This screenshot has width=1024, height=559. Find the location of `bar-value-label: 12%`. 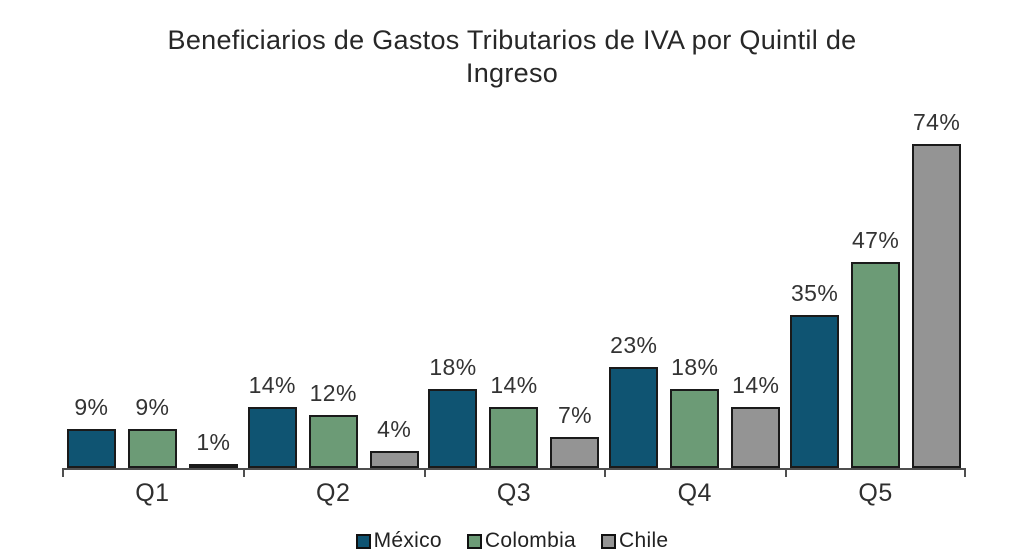

bar-value-label: 12% is located at coordinates (333, 393).